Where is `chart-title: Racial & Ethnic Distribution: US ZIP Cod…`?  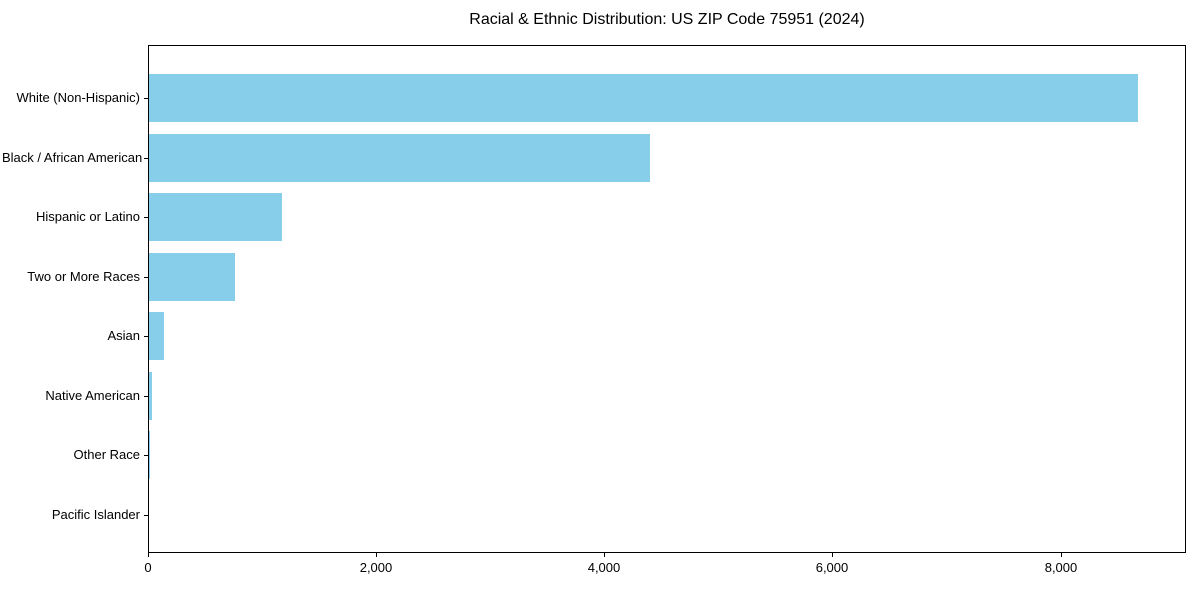
chart-title: Racial & Ethnic Distribution: US ZIP Cod… is located at coordinates (667, 19).